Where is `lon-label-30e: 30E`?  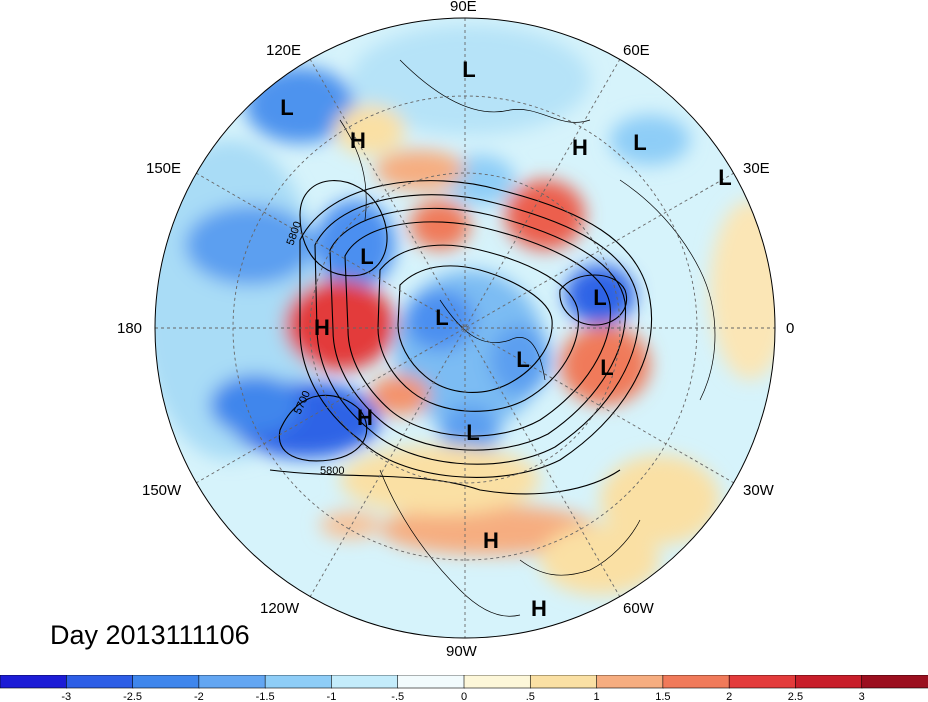
lon-label-30e: 30E is located at coordinates (756, 168).